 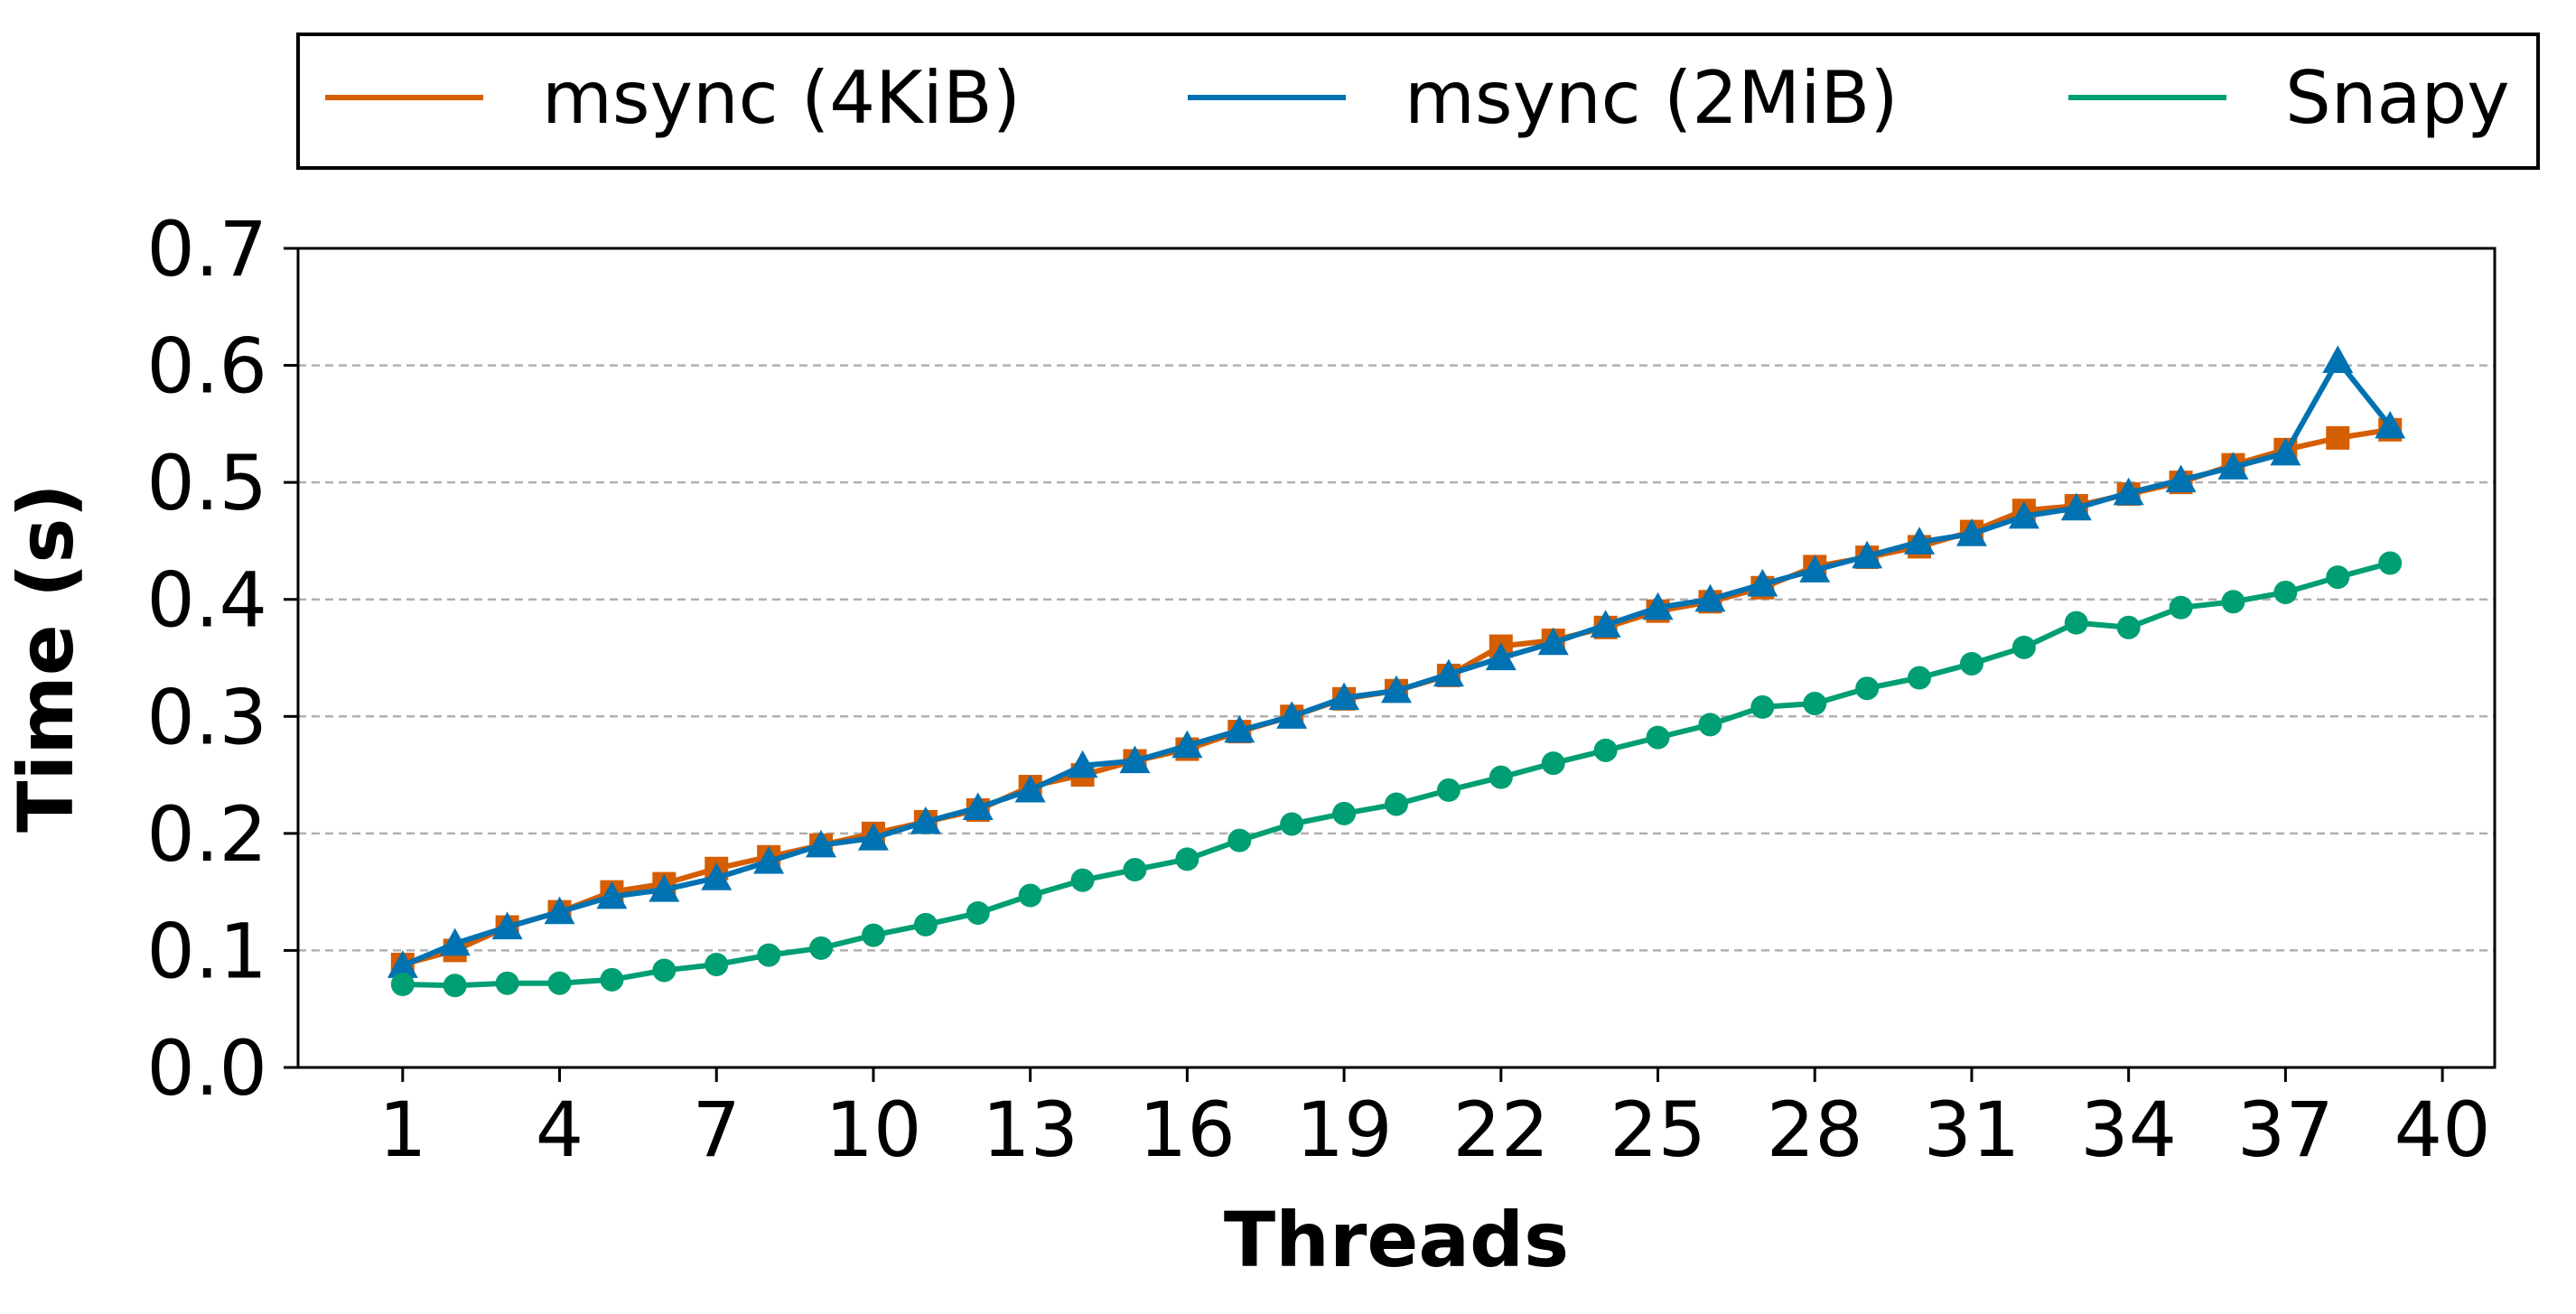 I want to click on legend-label: msync (4KiB), so click(x=781, y=98).